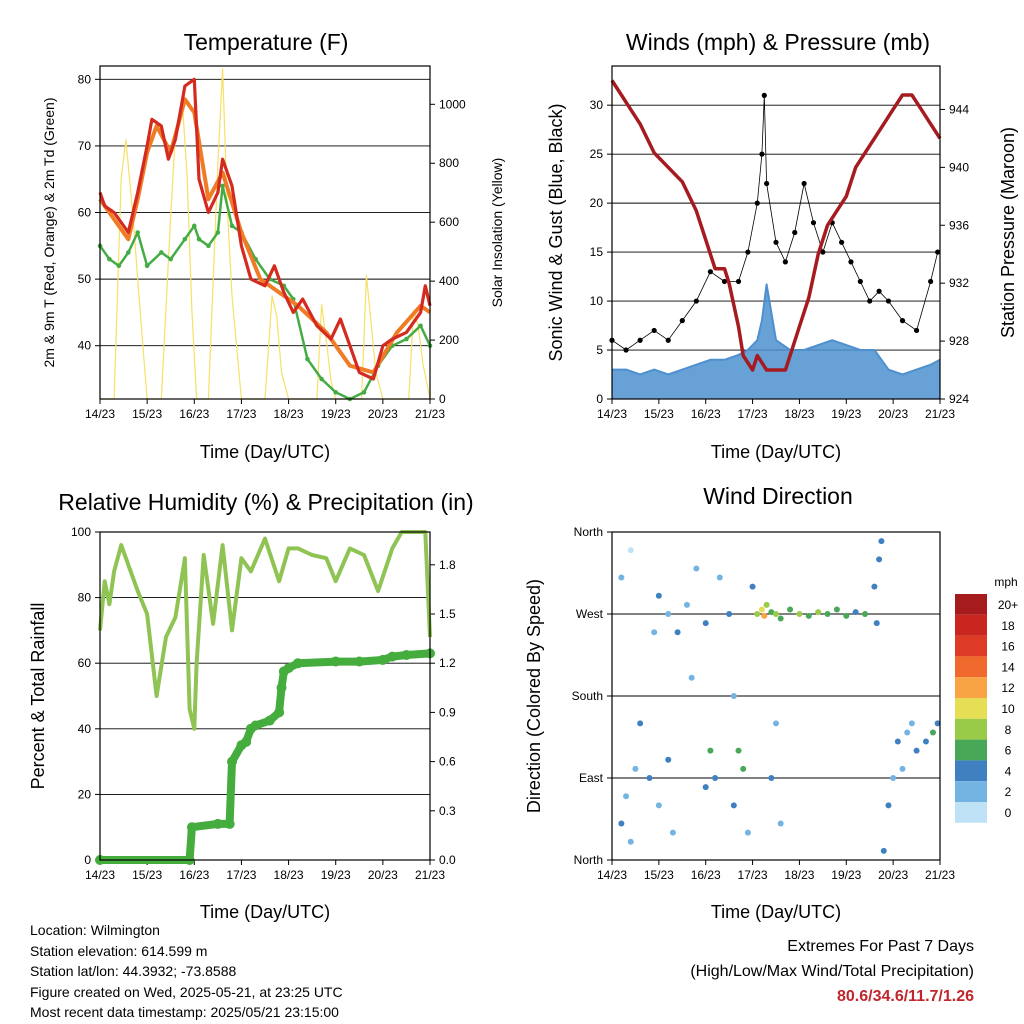 The height and width of the screenshot is (1024, 1024). Describe the element at coordinates (1008, 647) in the screenshot. I see `legend-label: 16` at that location.